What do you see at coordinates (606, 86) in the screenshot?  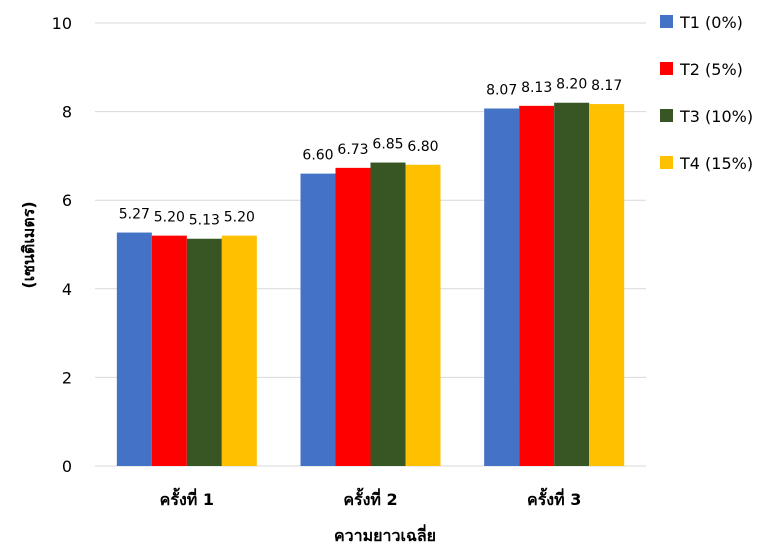 I see `data-label: 8.17` at bounding box center [606, 86].